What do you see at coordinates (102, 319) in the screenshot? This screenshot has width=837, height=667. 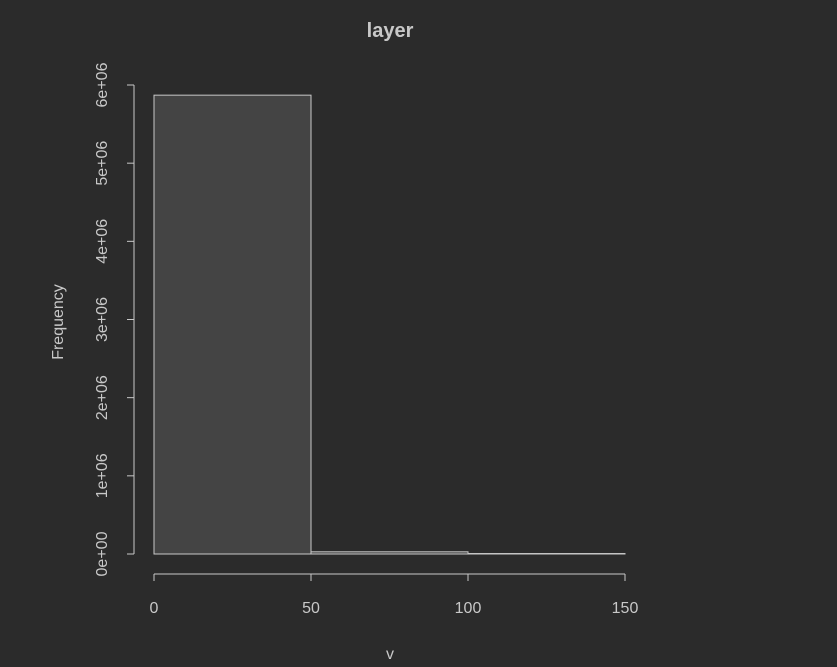 I see `y-tick-label-3: 3e+06` at bounding box center [102, 319].